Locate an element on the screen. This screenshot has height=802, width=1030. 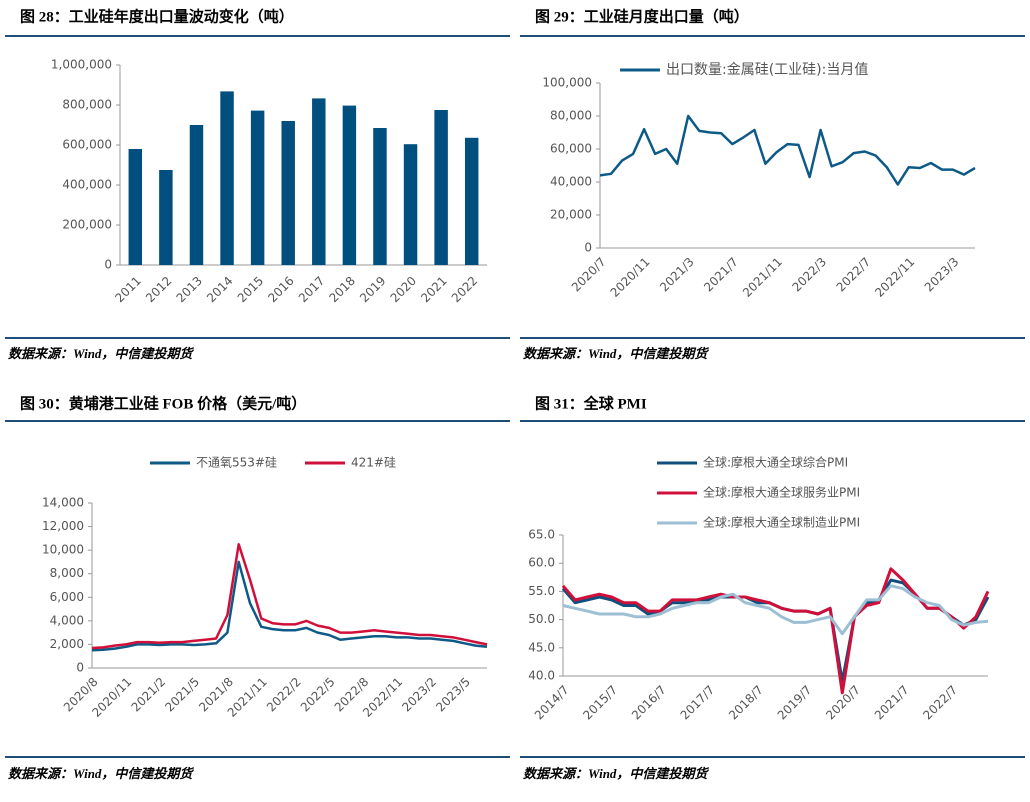
y-tick-label: 600,000 is located at coordinates (87, 145).